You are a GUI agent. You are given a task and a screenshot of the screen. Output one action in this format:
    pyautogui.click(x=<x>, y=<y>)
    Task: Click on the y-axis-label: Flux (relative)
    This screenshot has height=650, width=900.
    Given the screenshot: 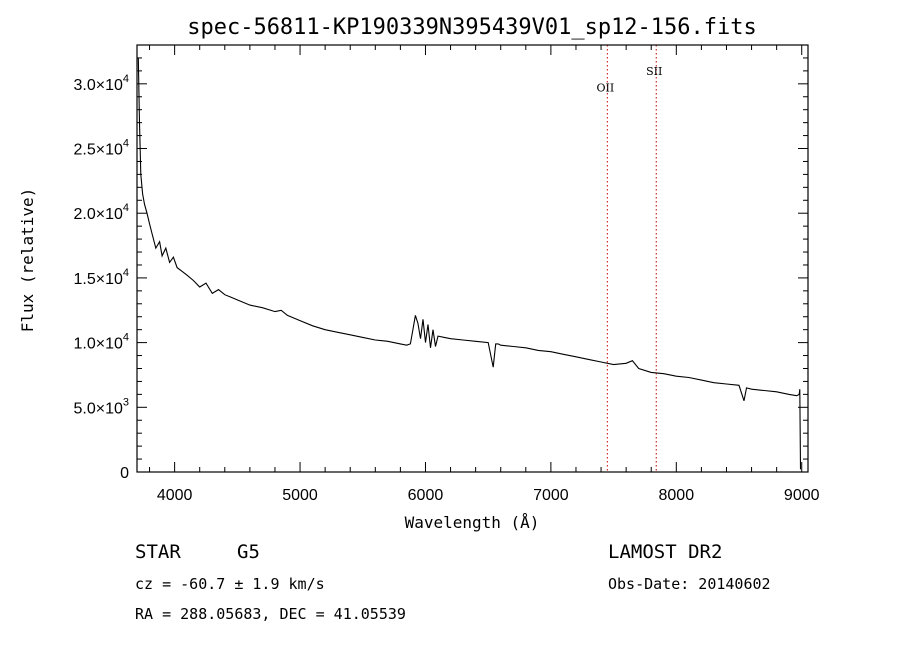 What is the action you would take?
    pyautogui.click(x=27, y=260)
    